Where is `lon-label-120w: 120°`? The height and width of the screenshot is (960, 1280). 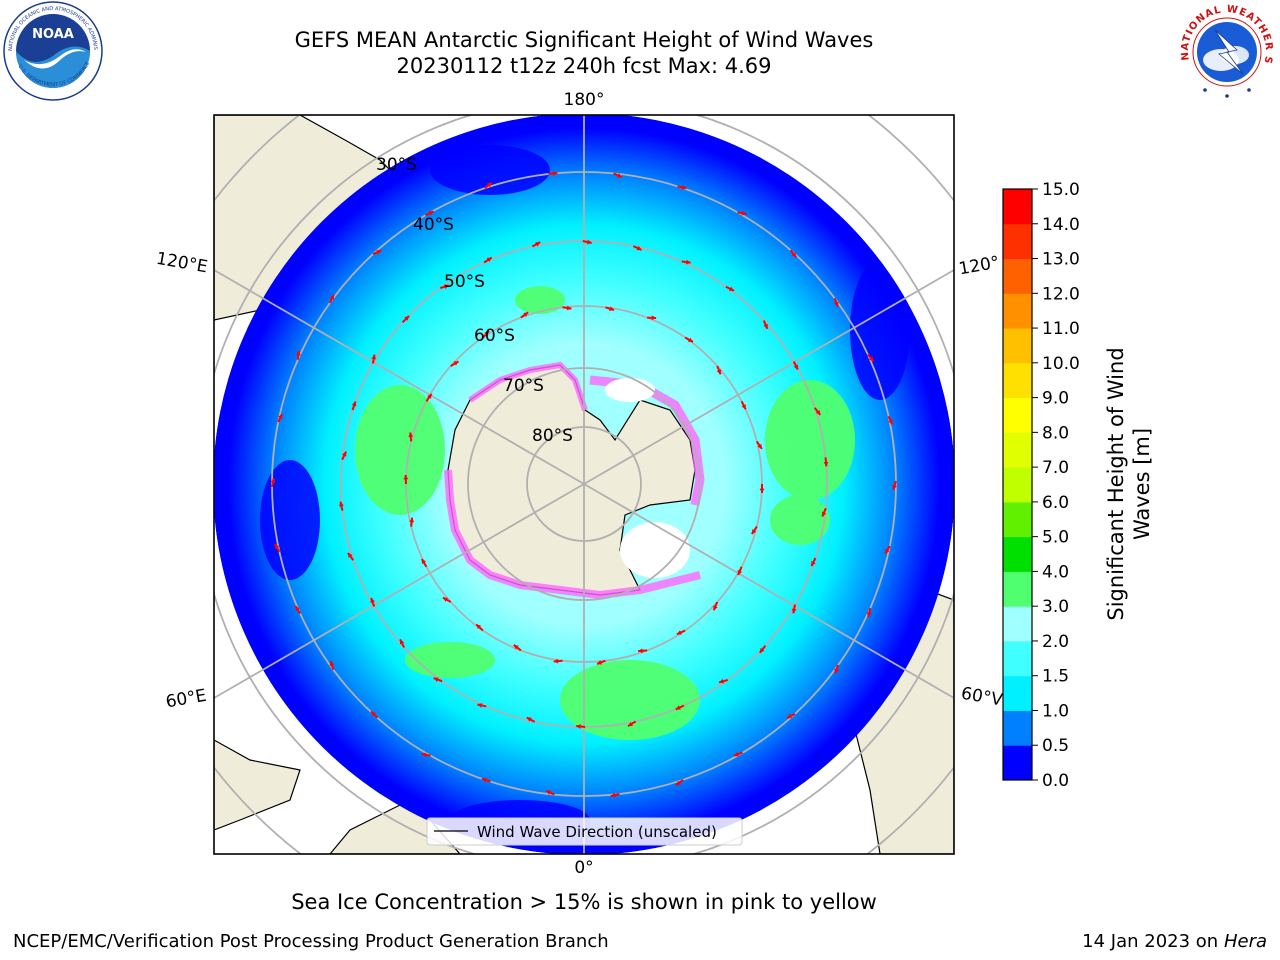
lon-label-120w: 120° is located at coordinates (979, 266).